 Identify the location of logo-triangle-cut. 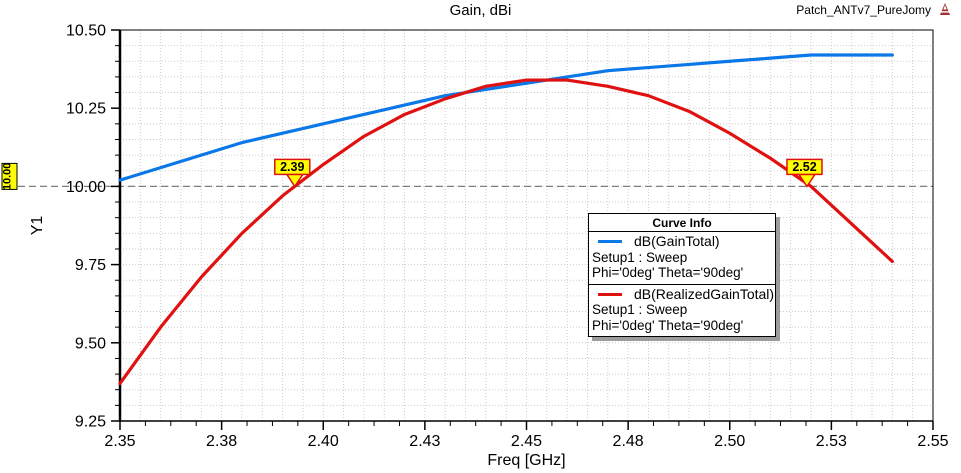
(945, 7).